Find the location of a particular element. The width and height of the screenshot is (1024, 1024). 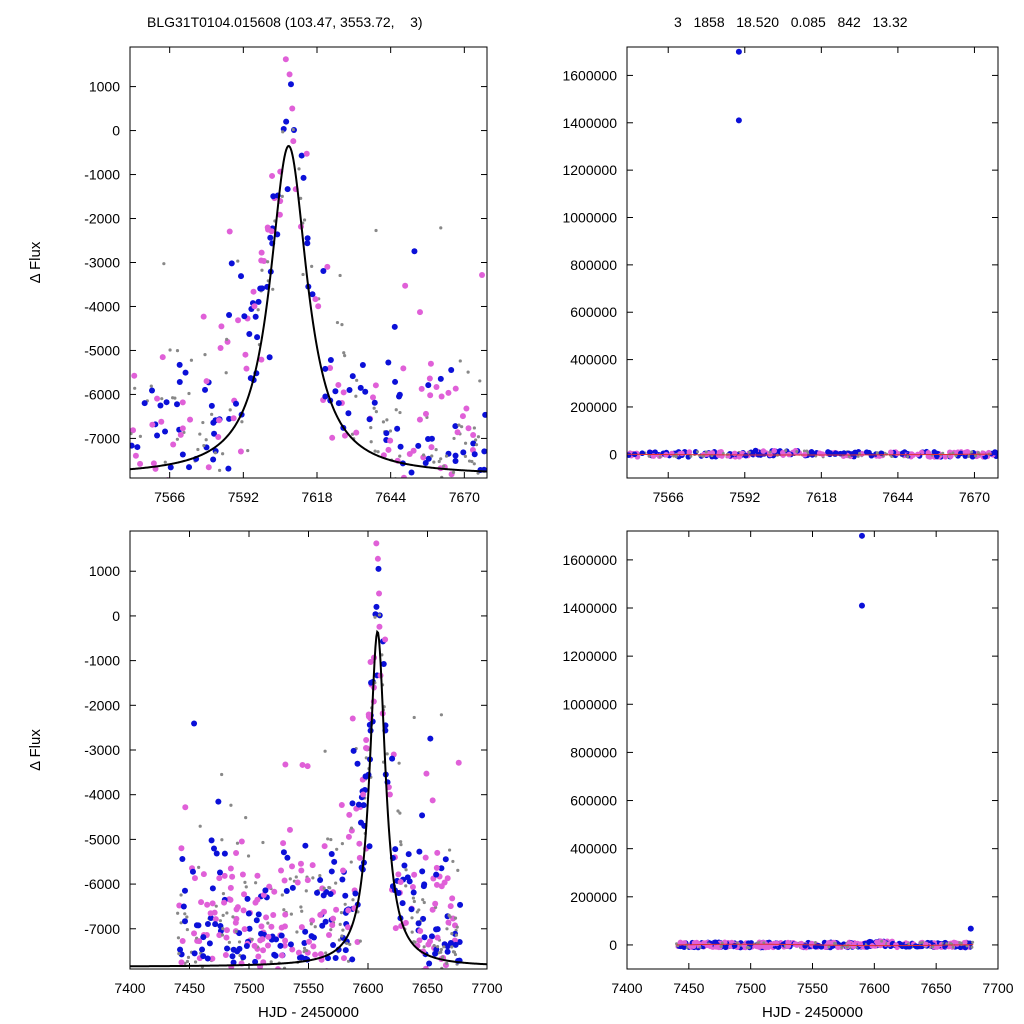

x-tick-label: 7400 is located at coordinates (129, 988).